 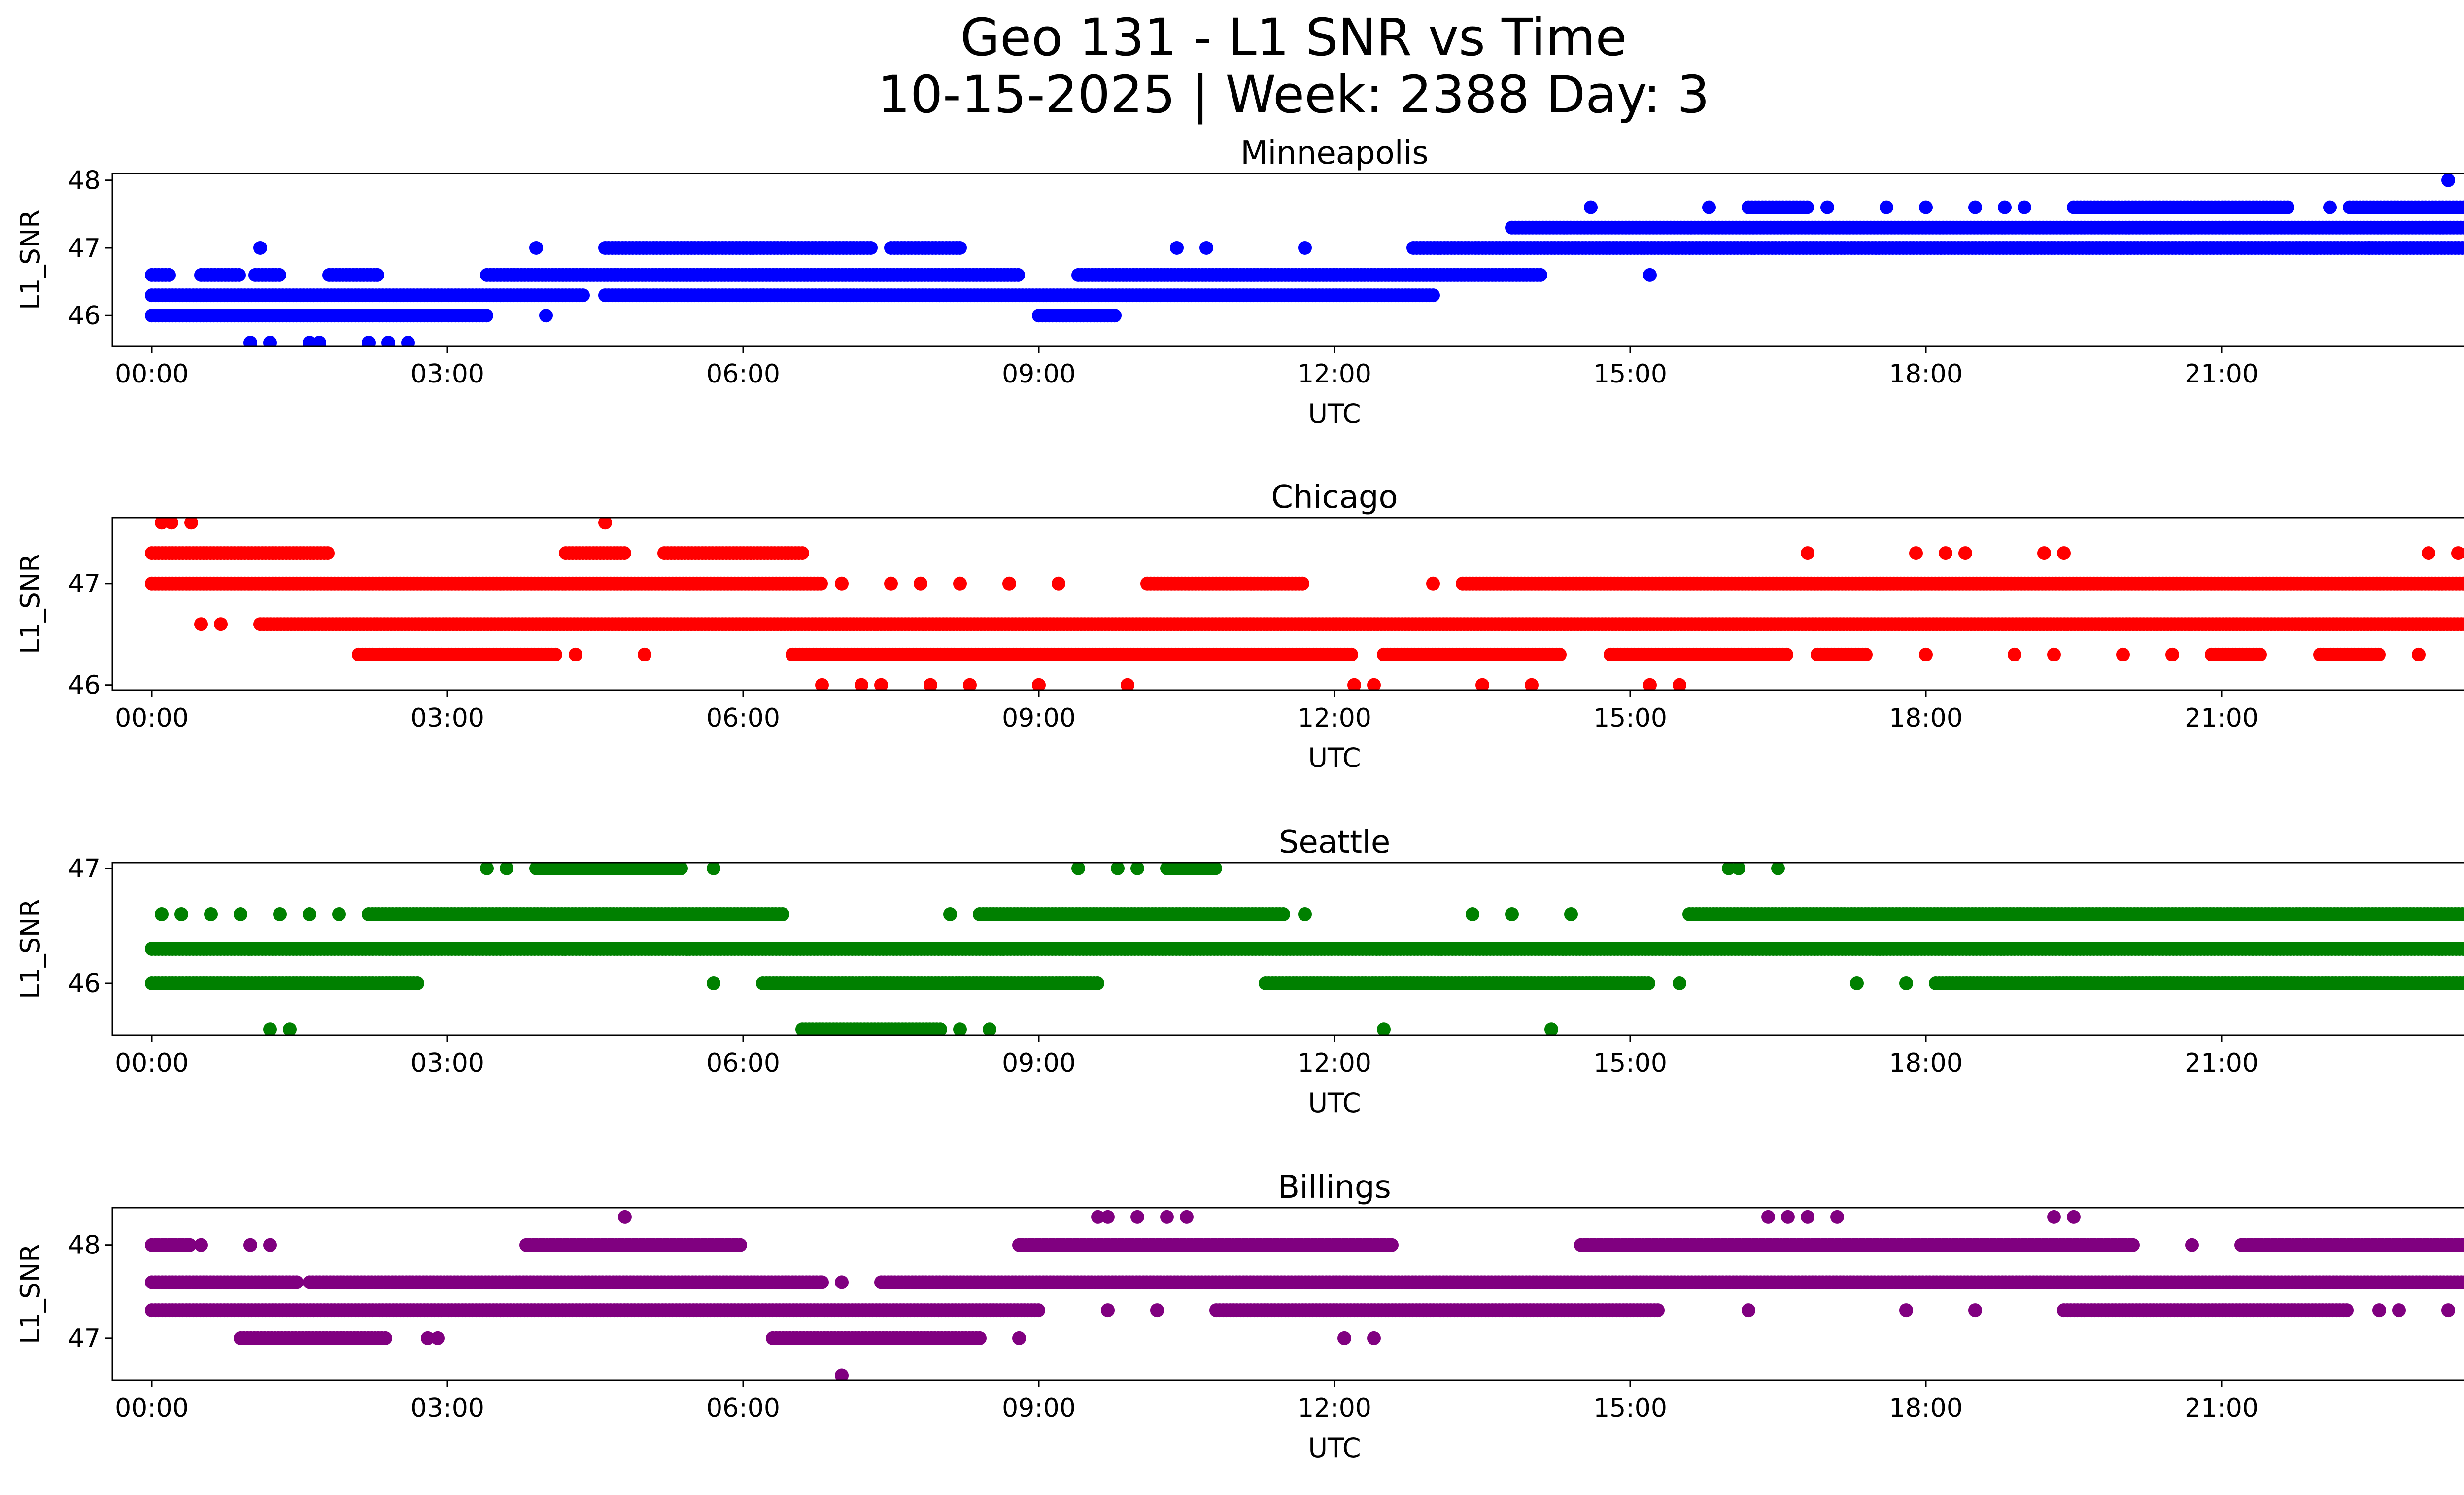 What do you see at coordinates (152, 374) in the screenshot?
I see `minneapolis-x-tick-label: 00:00` at bounding box center [152, 374].